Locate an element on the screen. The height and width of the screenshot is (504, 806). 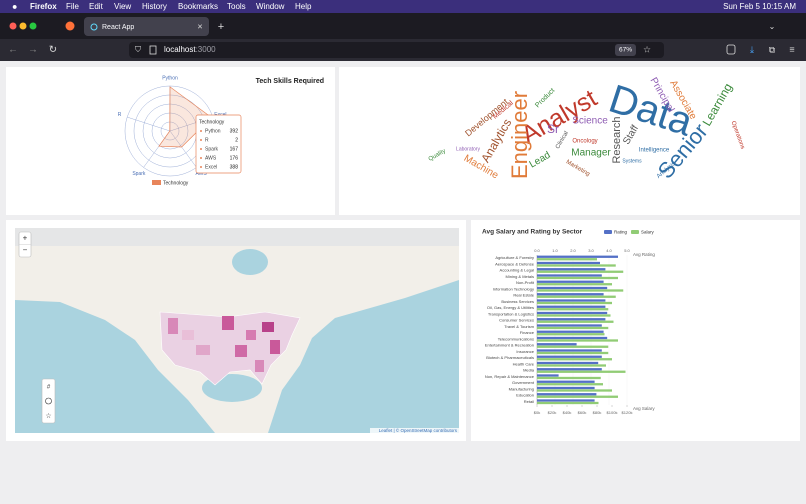
cloud-word: Science is located at coordinates (590, 121).